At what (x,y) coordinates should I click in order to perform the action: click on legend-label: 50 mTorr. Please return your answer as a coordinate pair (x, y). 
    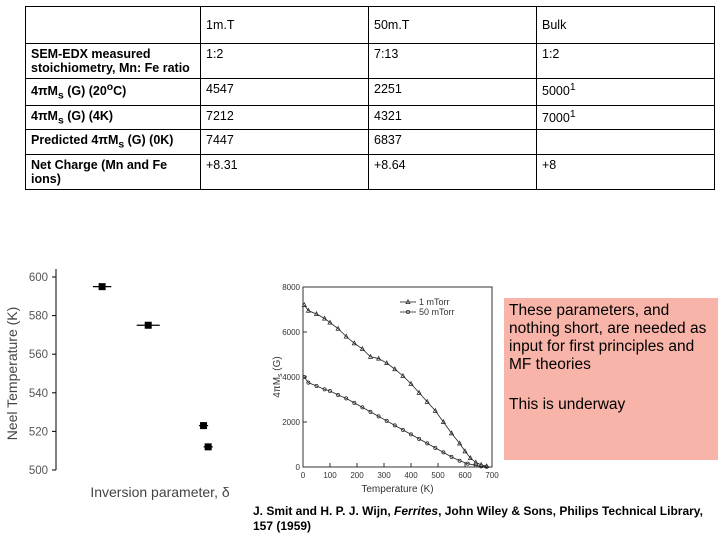
    Looking at the image, I should click on (437, 312).